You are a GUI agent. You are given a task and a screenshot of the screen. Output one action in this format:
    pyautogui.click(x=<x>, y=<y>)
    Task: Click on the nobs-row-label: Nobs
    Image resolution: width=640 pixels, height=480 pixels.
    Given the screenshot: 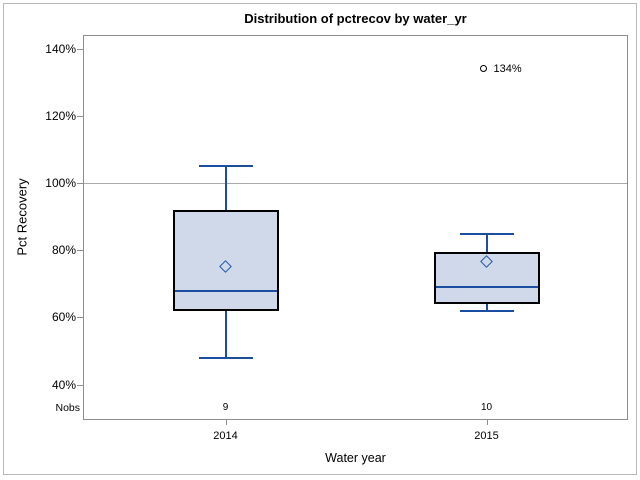 What is the action you would take?
    pyautogui.click(x=67, y=408)
    